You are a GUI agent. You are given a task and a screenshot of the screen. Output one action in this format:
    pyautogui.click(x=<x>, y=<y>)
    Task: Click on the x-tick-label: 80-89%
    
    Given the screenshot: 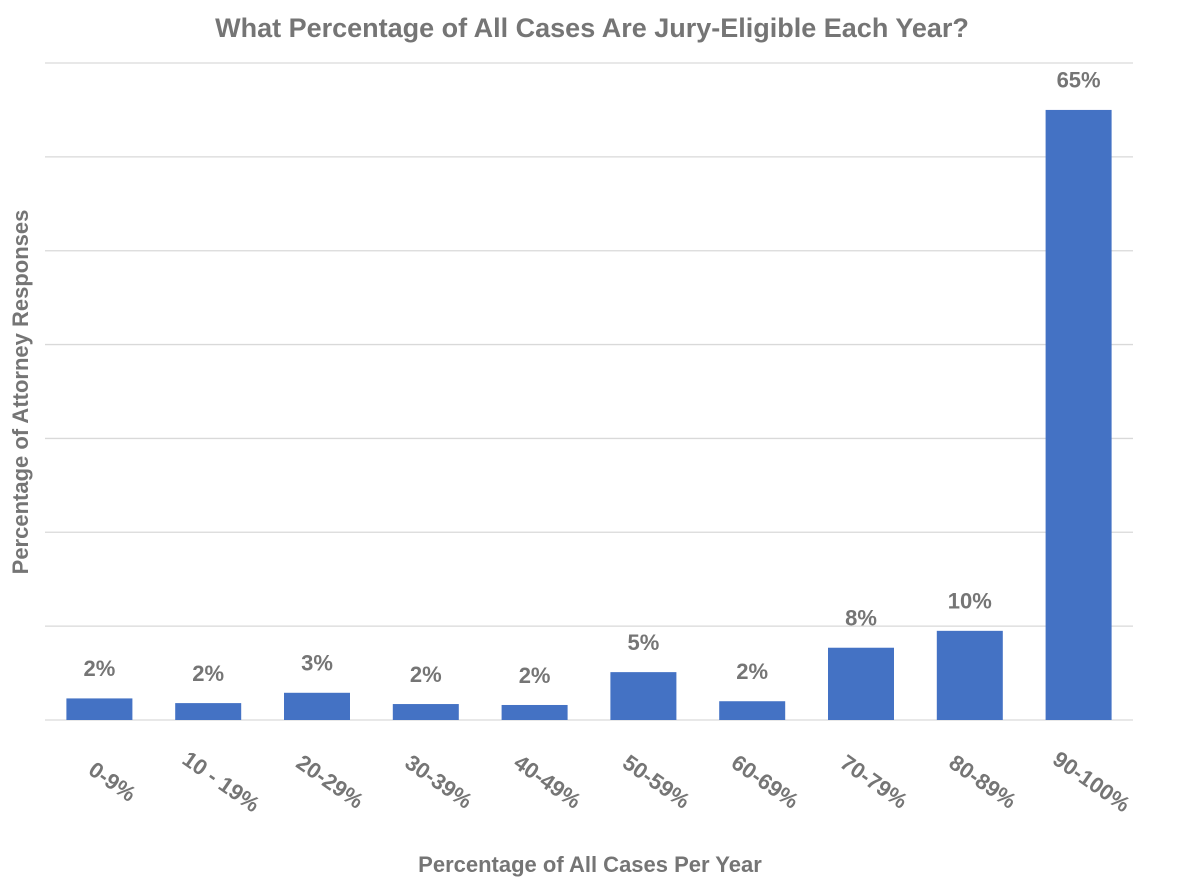 What is the action you would take?
    pyautogui.click(x=983, y=782)
    